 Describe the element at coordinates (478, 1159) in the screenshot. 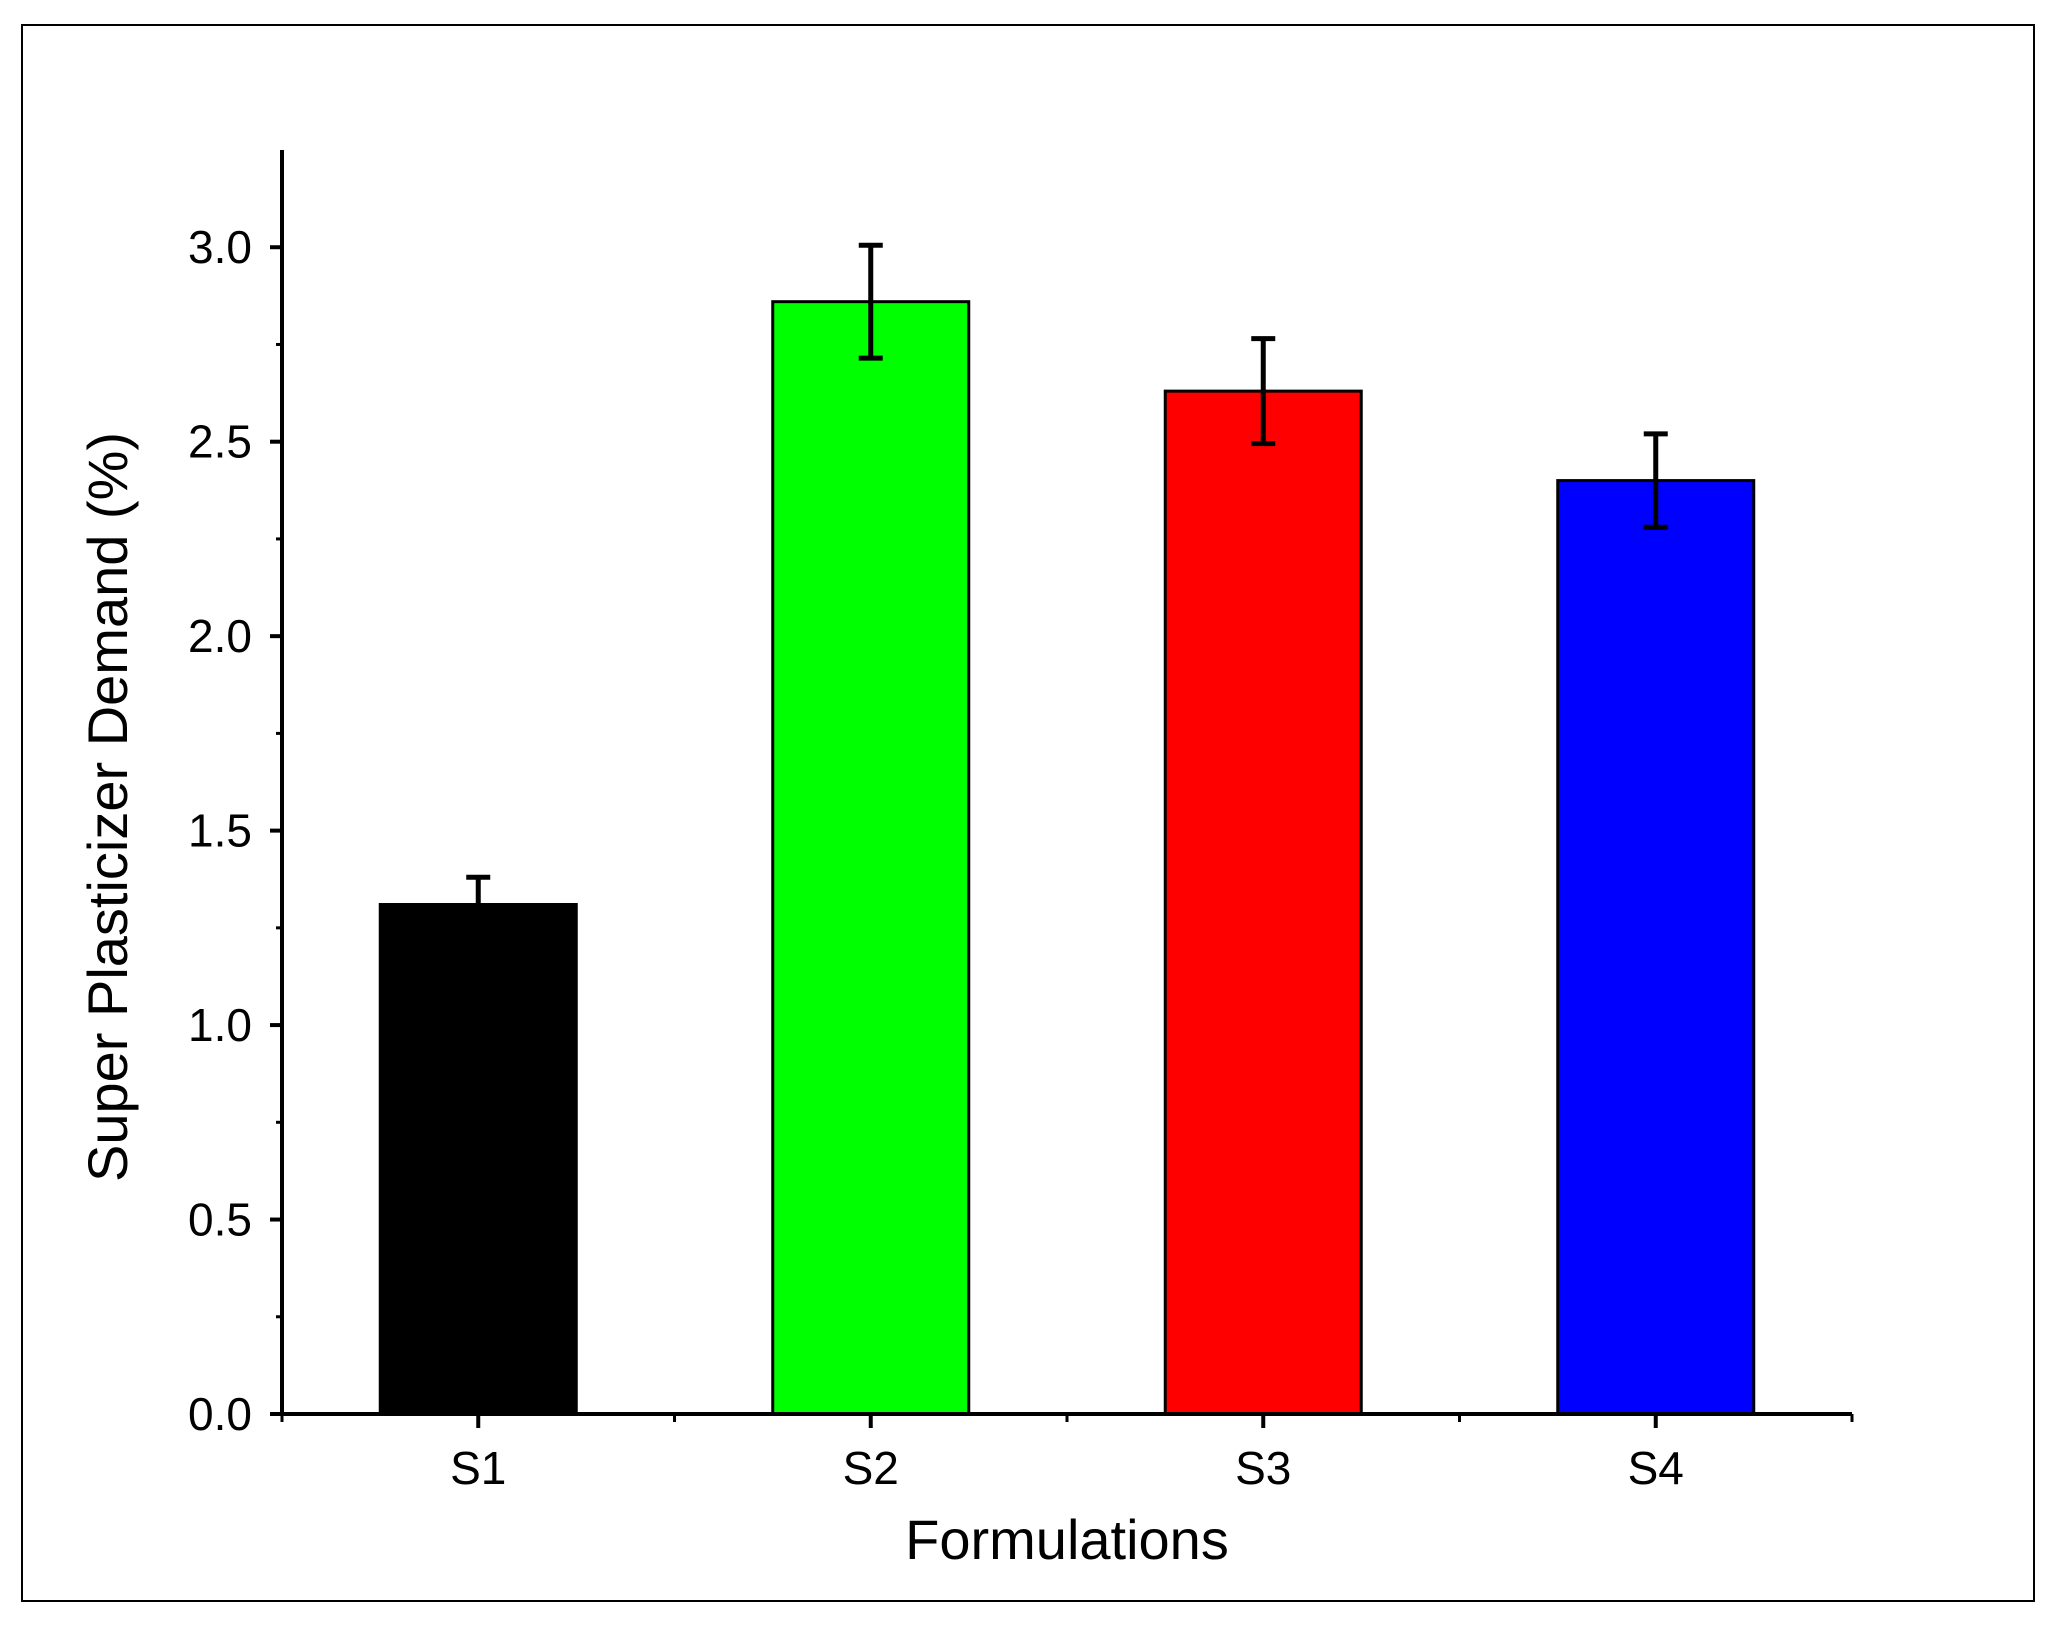

I see `bar-s1` at that location.